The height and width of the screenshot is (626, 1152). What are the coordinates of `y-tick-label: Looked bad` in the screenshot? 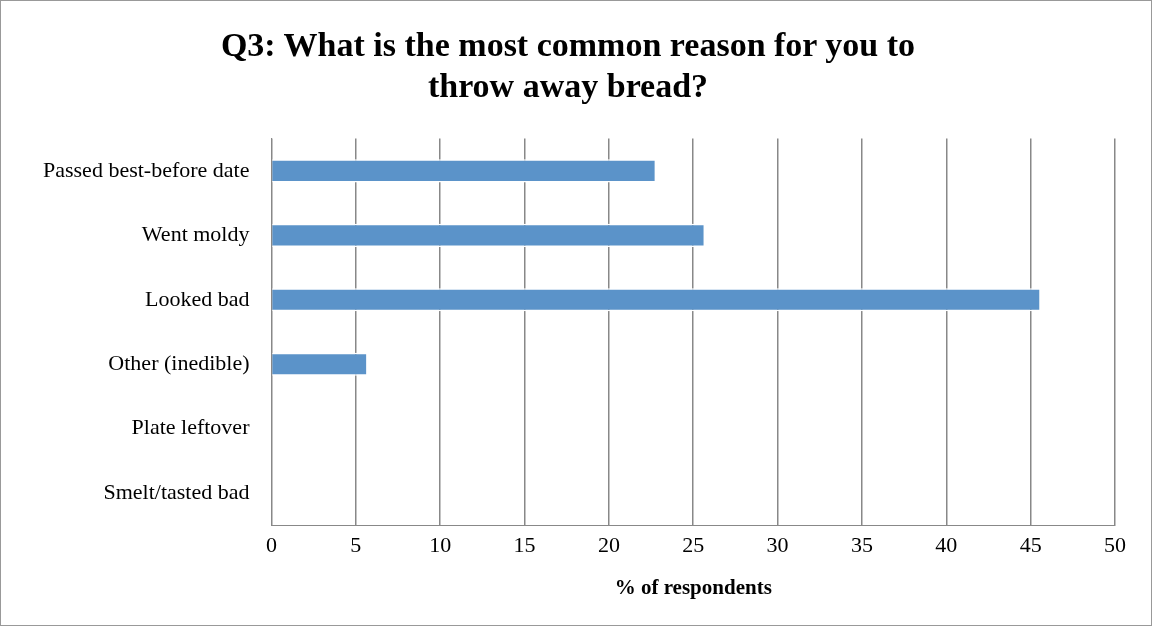 It's located at (197, 298).